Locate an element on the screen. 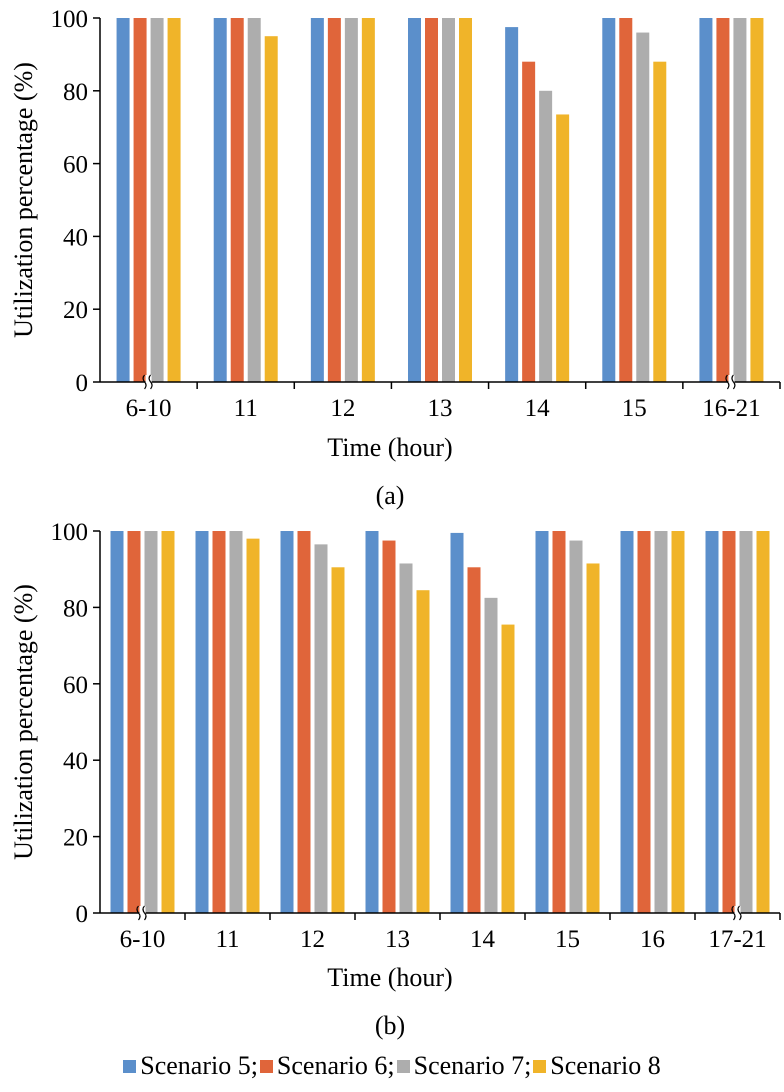 This screenshot has width=784, height=1092. bar-a-16-21-s0 is located at coordinates (706, 200).